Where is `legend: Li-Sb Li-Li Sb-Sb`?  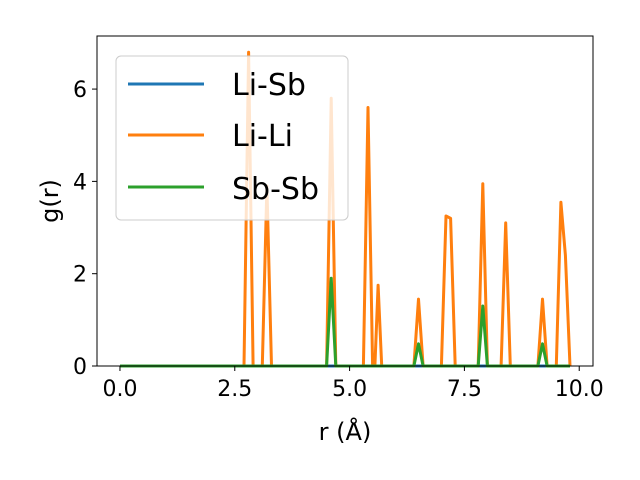
legend: Li-Sb Li-Li Sb-Sb is located at coordinates (232, 138).